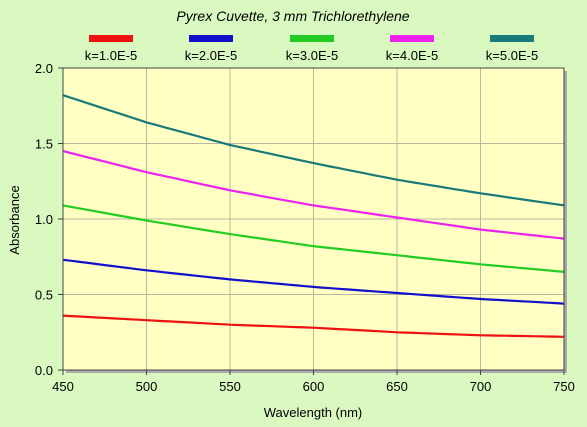 The height and width of the screenshot is (427, 587). What do you see at coordinates (564, 386) in the screenshot?
I see `x-tick-label: 750` at bounding box center [564, 386].